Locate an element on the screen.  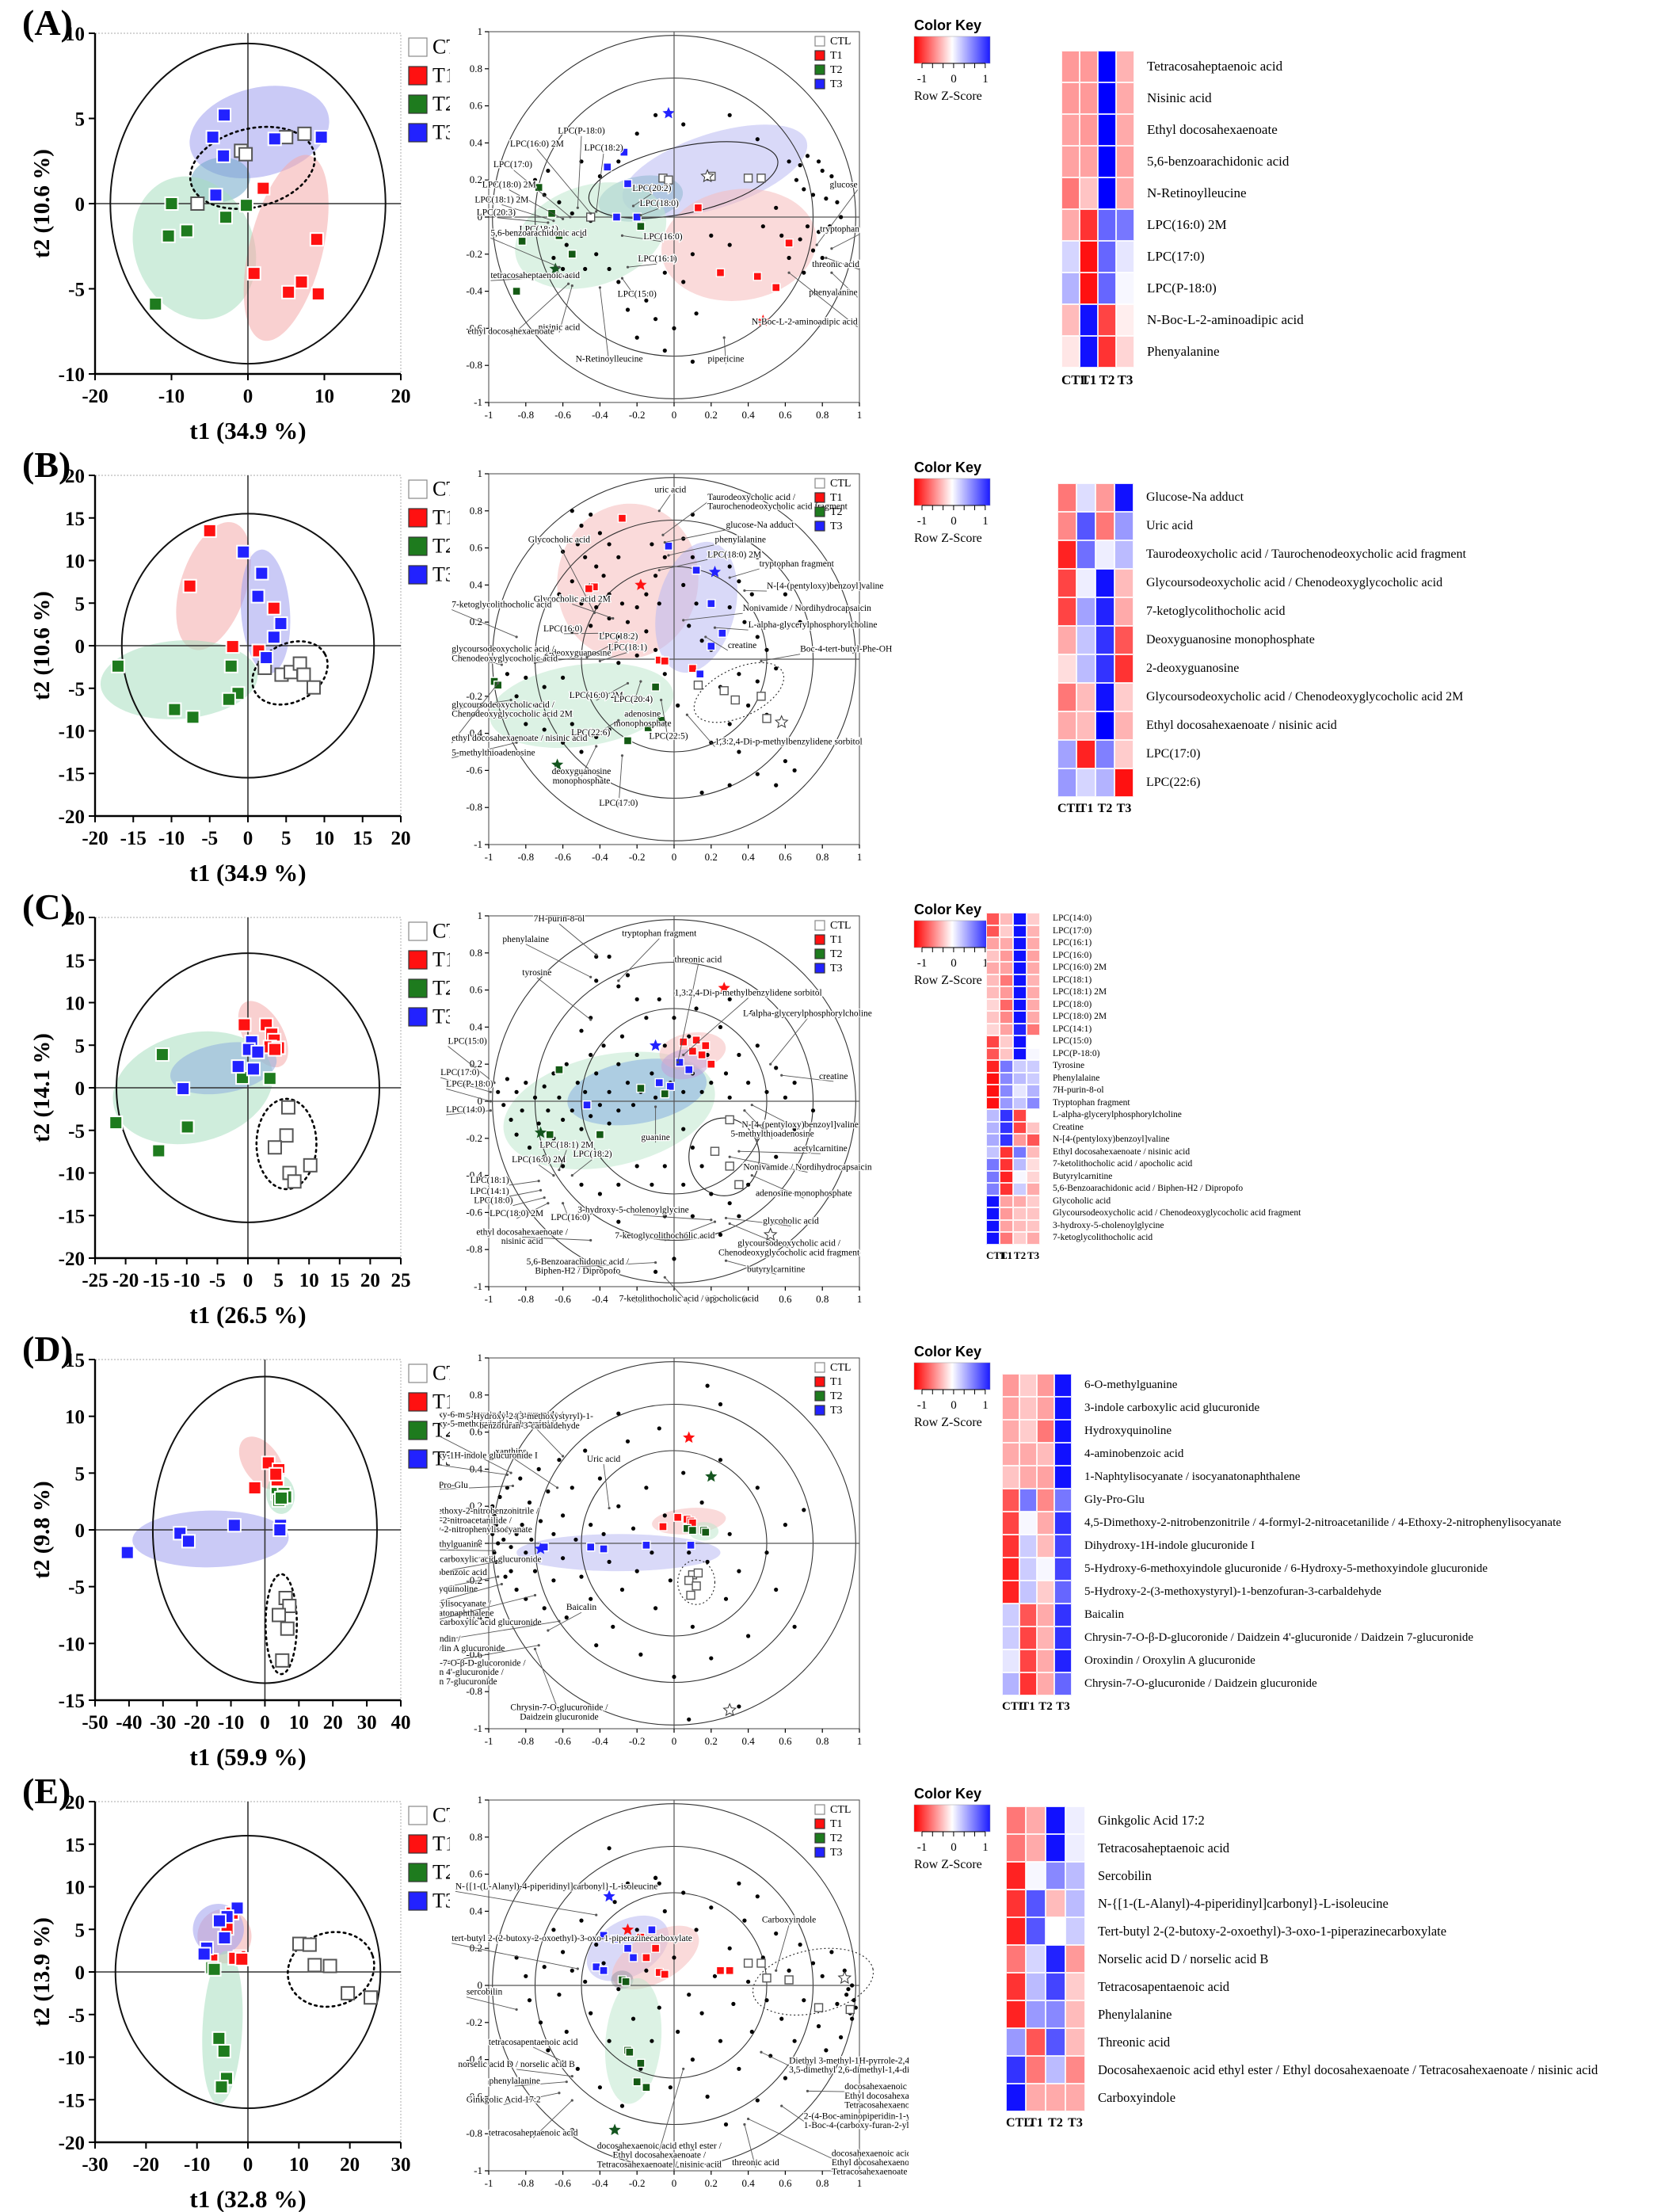
loading-label: uric acid is located at coordinates (670, 489).